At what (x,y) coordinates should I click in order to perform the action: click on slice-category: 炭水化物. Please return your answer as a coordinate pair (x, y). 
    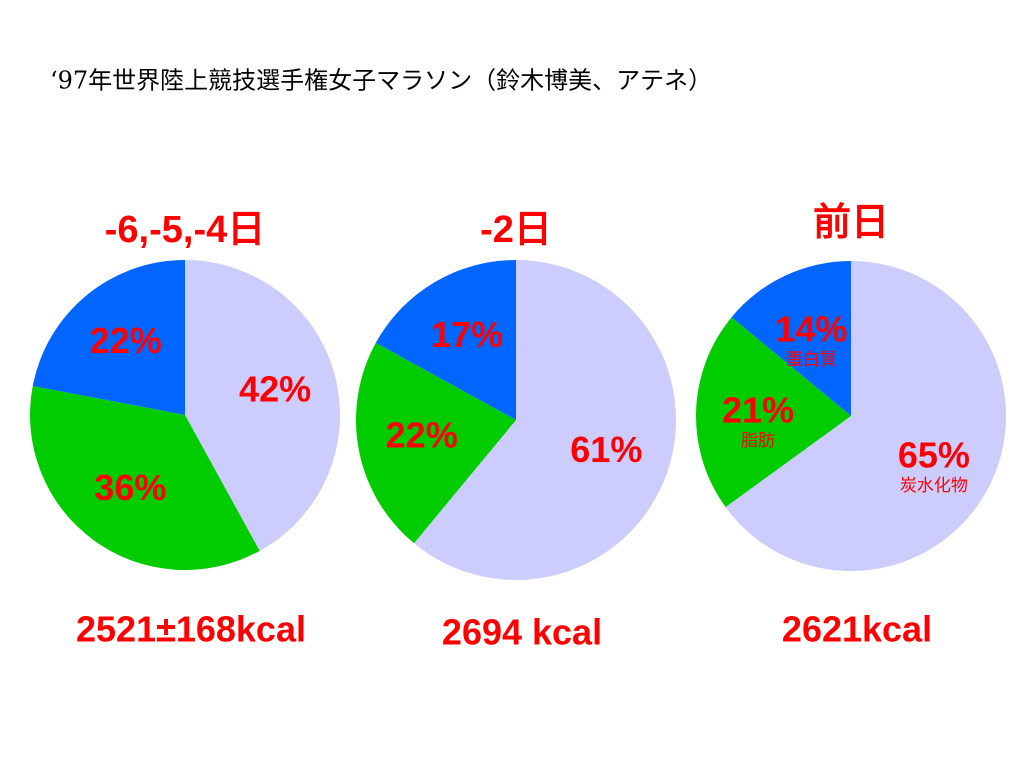
    Looking at the image, I should click on (934, 486).